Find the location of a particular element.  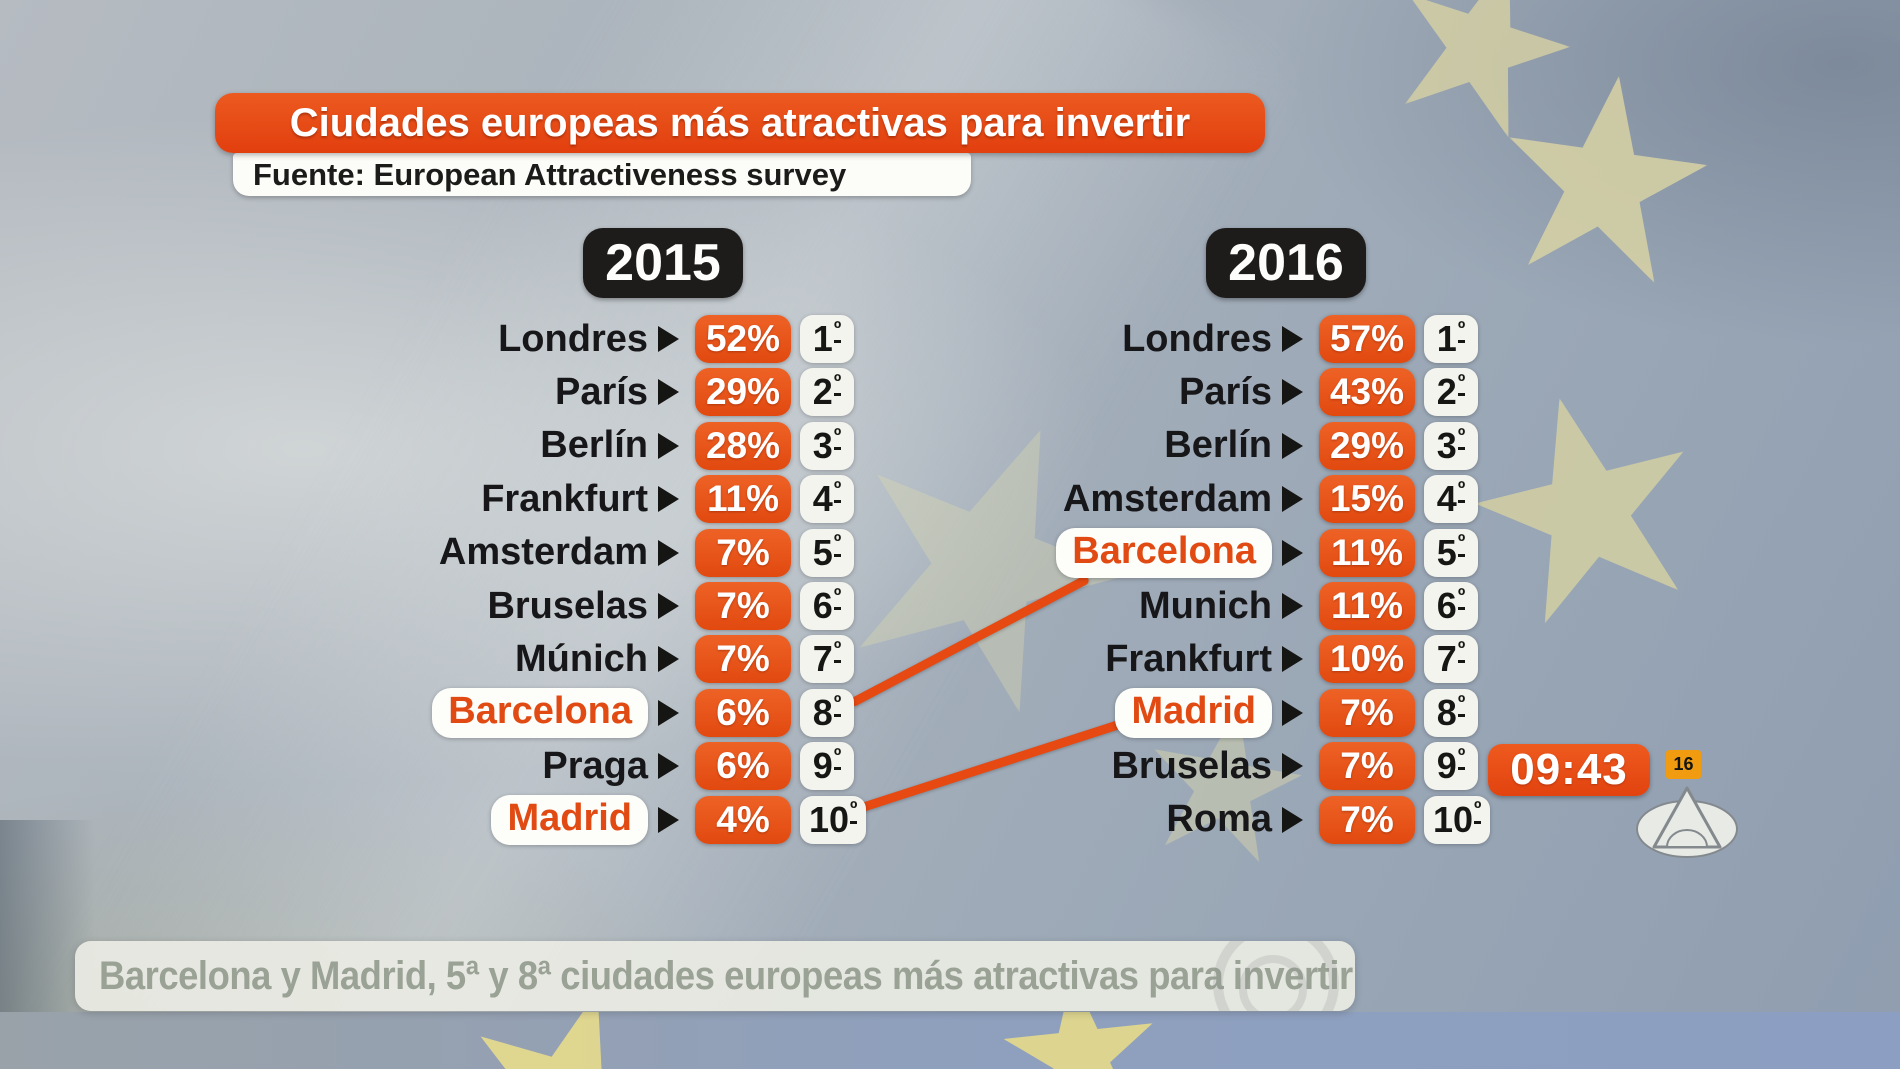

rank-badge: 10 º is located at coordinates (833, 819).